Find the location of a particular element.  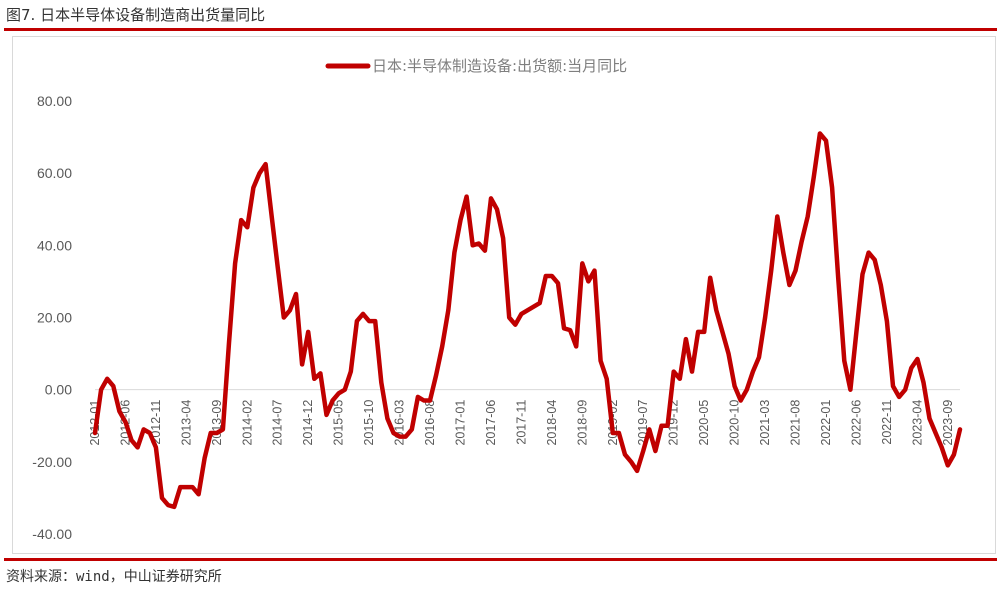

x-tick-label: 2015-10 is located at coordinates (369, 423).